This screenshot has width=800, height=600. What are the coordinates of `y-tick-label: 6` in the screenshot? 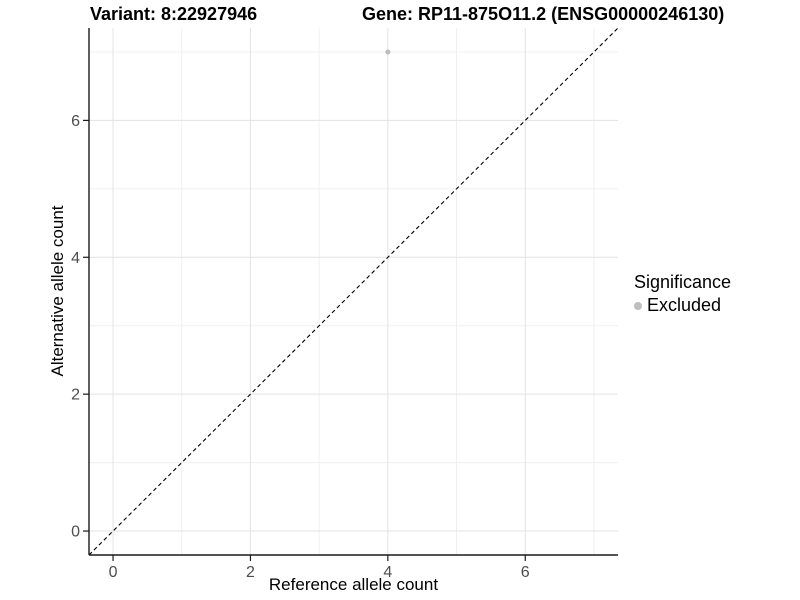 It's located at (75, 121).